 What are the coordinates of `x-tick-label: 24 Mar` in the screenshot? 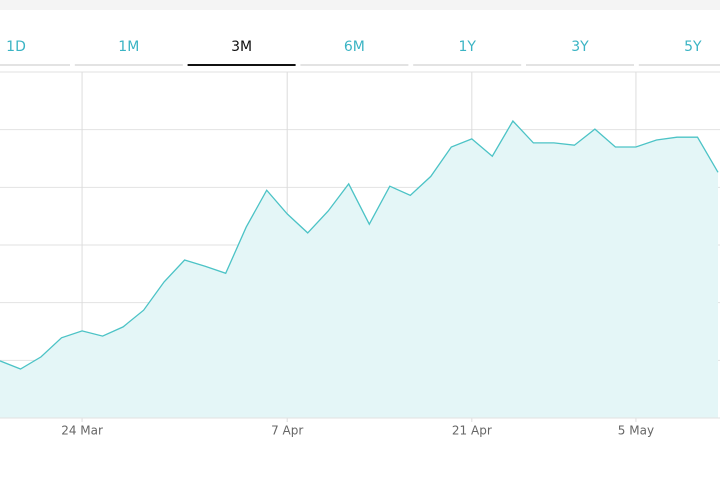 It's located at (82, 431).